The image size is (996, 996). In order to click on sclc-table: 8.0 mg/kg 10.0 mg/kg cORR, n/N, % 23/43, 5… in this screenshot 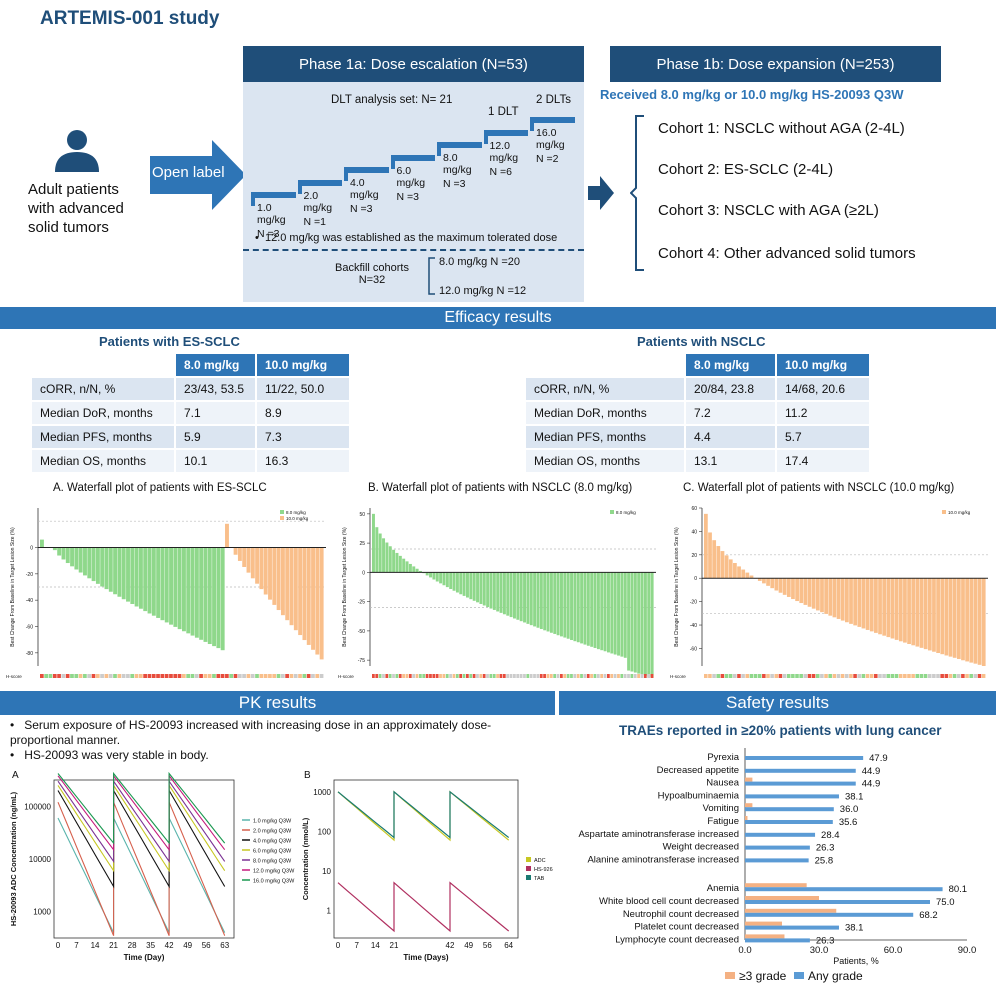, I will do `click(190, 413)`.